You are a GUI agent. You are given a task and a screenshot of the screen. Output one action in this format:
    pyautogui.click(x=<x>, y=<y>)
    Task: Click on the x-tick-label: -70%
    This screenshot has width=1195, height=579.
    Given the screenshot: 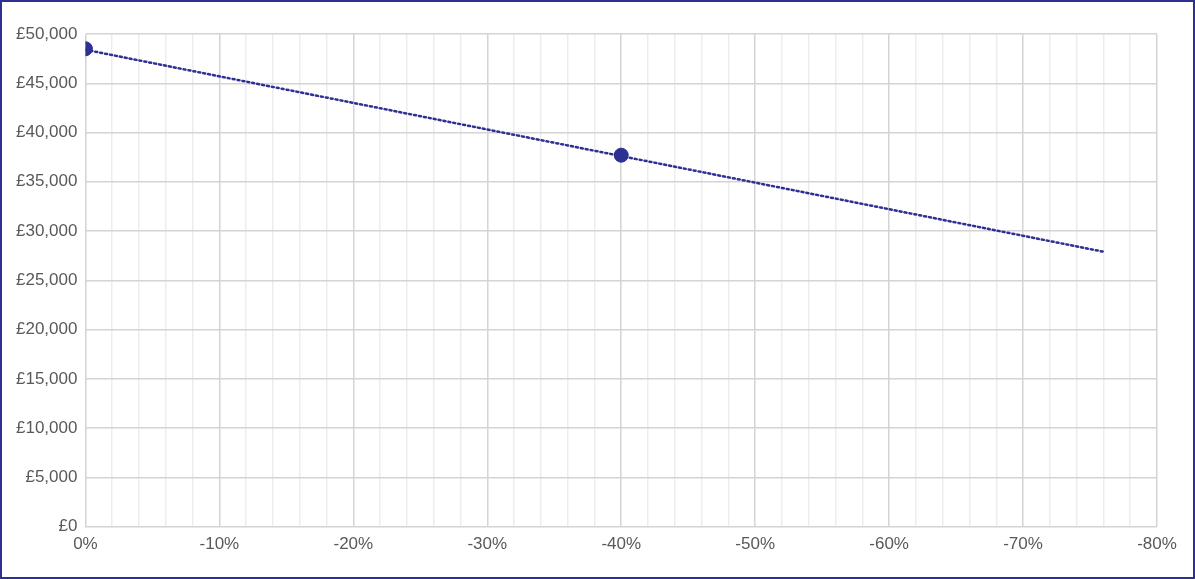 What is the action you would take?
    pyautogui.click(x=1023, y=544)
    